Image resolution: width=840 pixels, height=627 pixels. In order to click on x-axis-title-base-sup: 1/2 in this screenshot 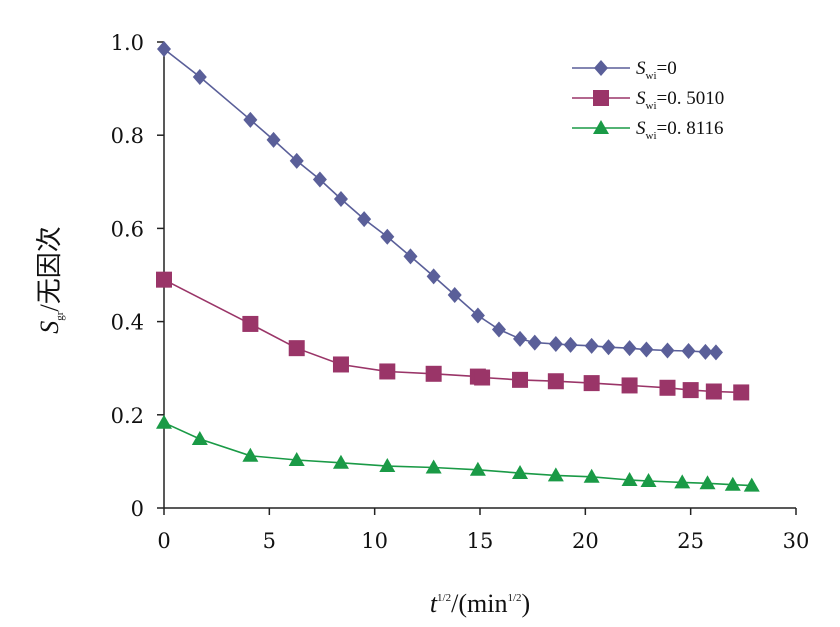, I will do `click(444, 598)`.